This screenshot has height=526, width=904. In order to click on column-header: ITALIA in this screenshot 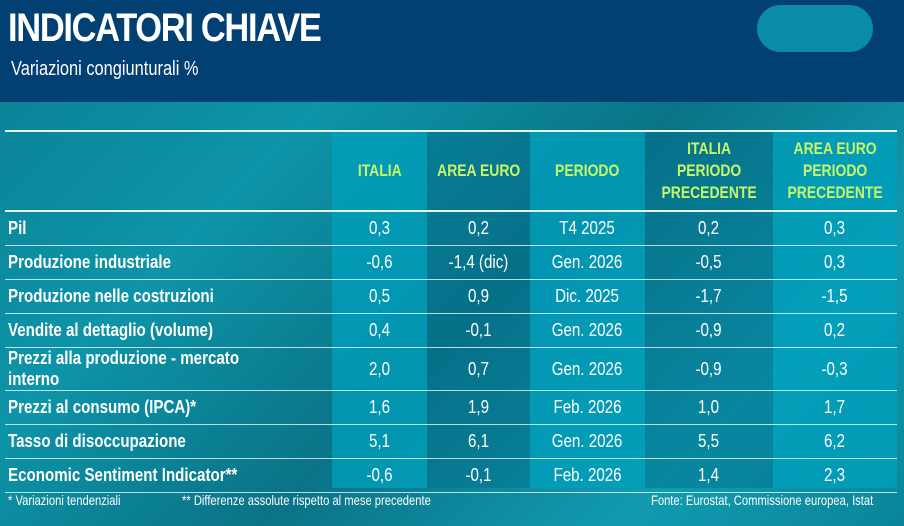, I will do `click(379, 170)`.